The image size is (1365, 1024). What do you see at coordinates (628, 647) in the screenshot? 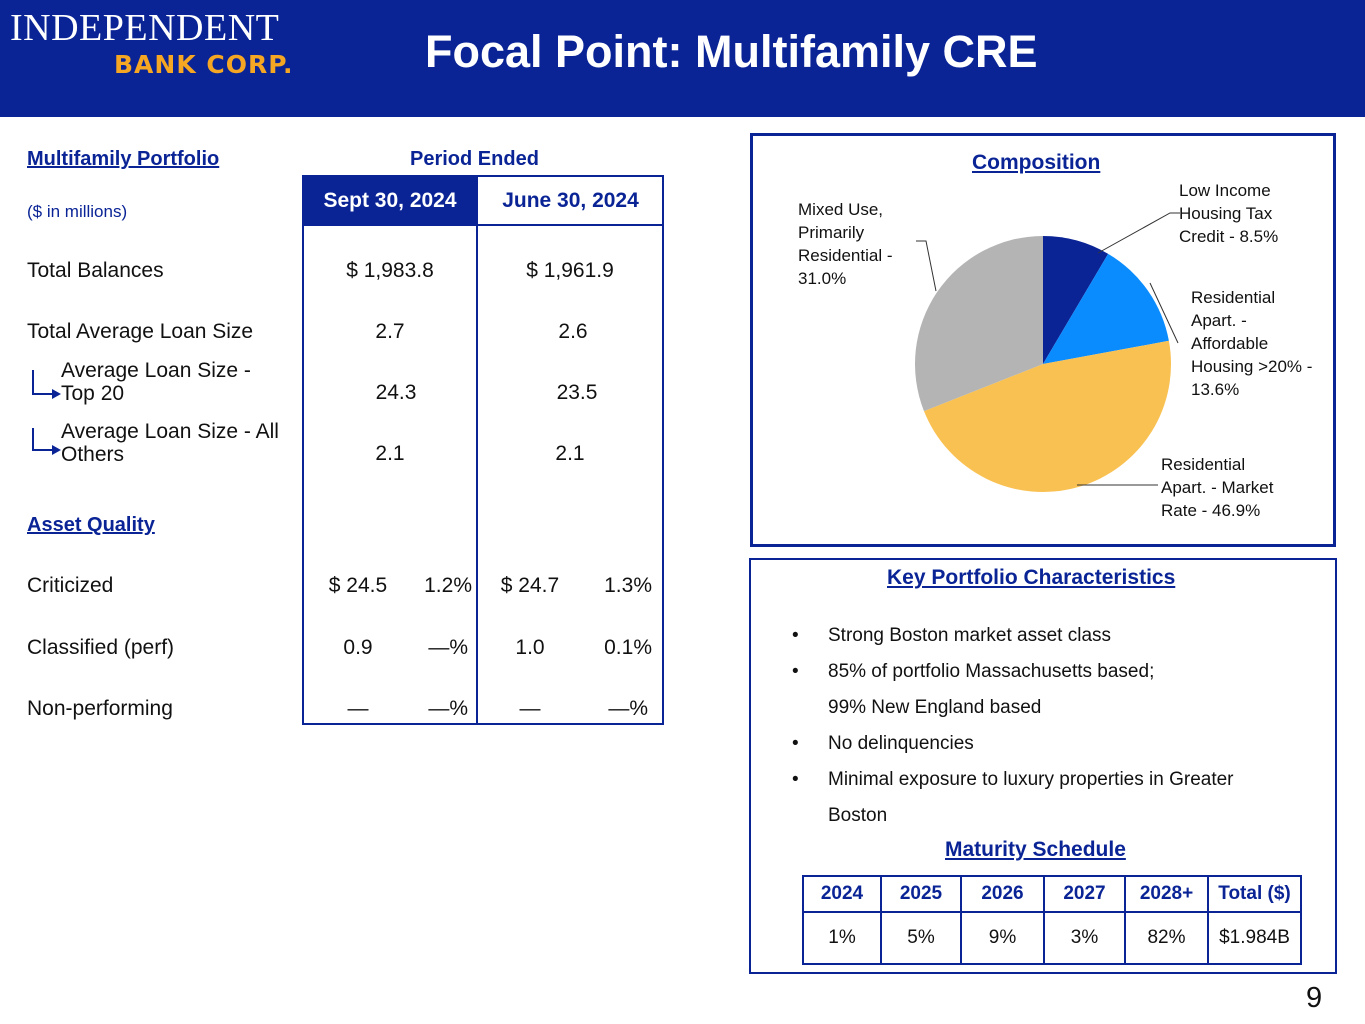
I see `value-classified-pct-june: 0.1%` at bounding box center [628, 647].